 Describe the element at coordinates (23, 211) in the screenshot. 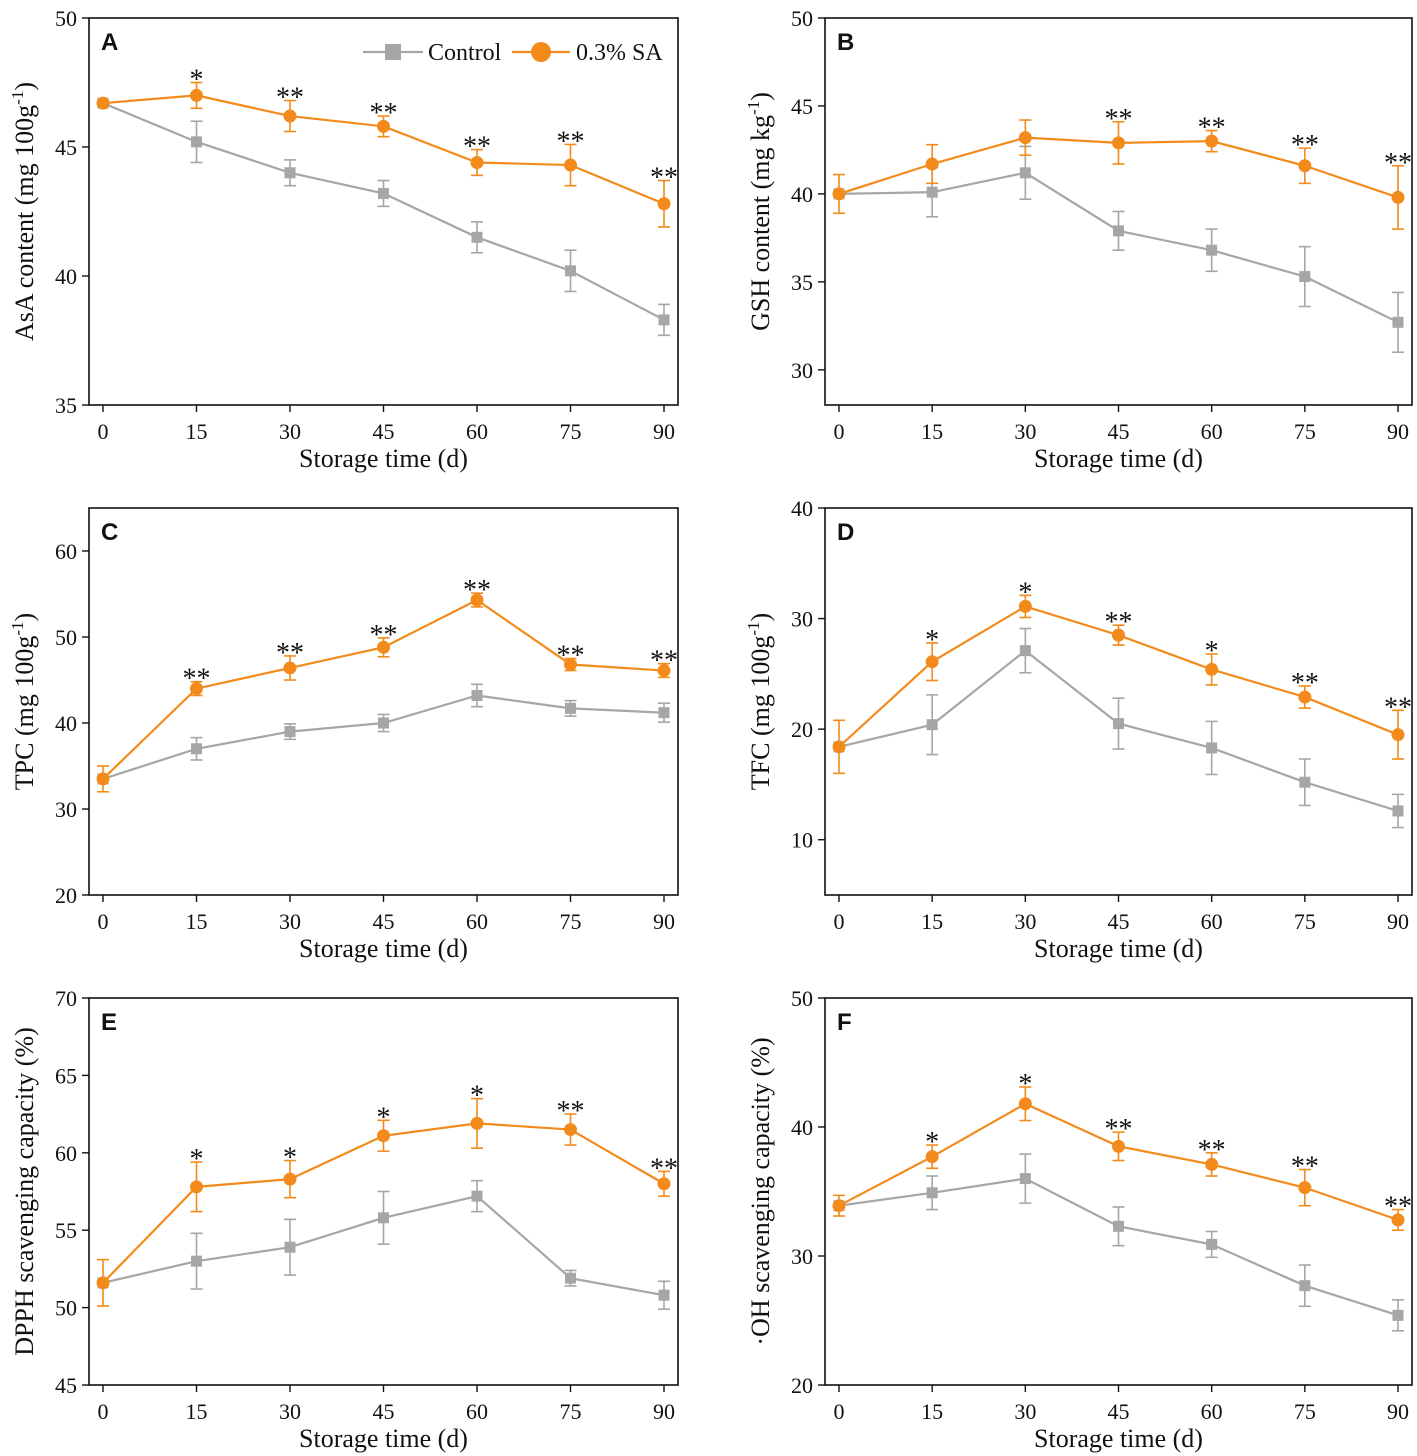

I see `y-axis-title: AsA content (mg 100g-1)` at that location.